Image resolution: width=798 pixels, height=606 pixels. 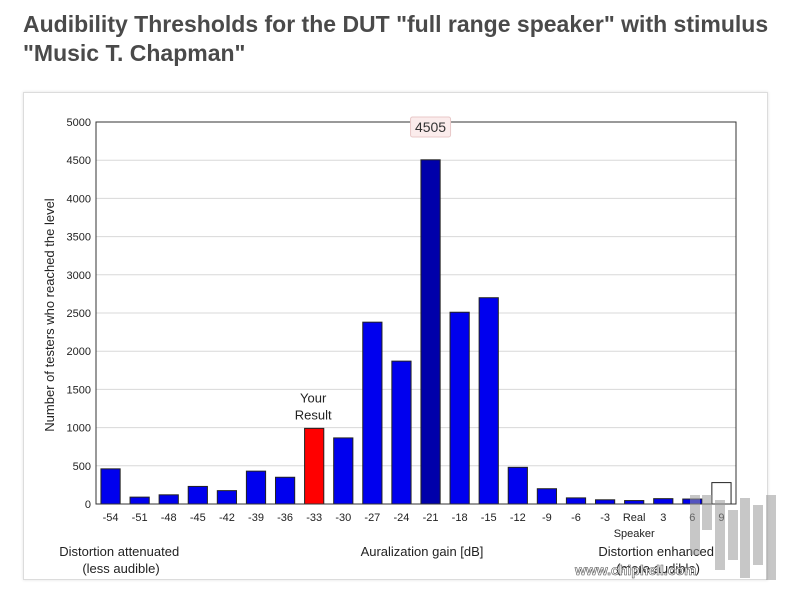 I want to click on x-tick-label: -6, so click(x=576, y=518).